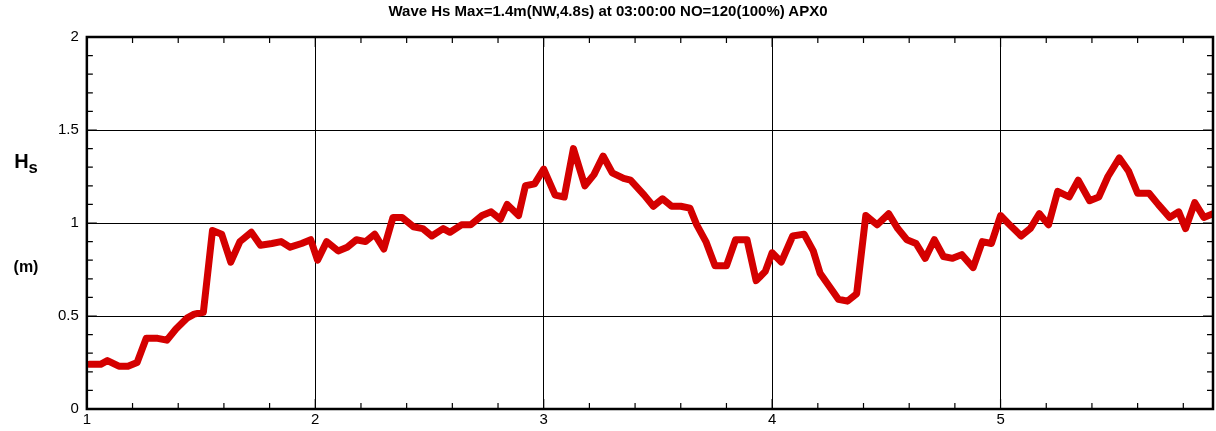 Image resolution: width=1216 pixels, height=431 pixels. I want to click on x-tick-label: 4, so click(772, 419).